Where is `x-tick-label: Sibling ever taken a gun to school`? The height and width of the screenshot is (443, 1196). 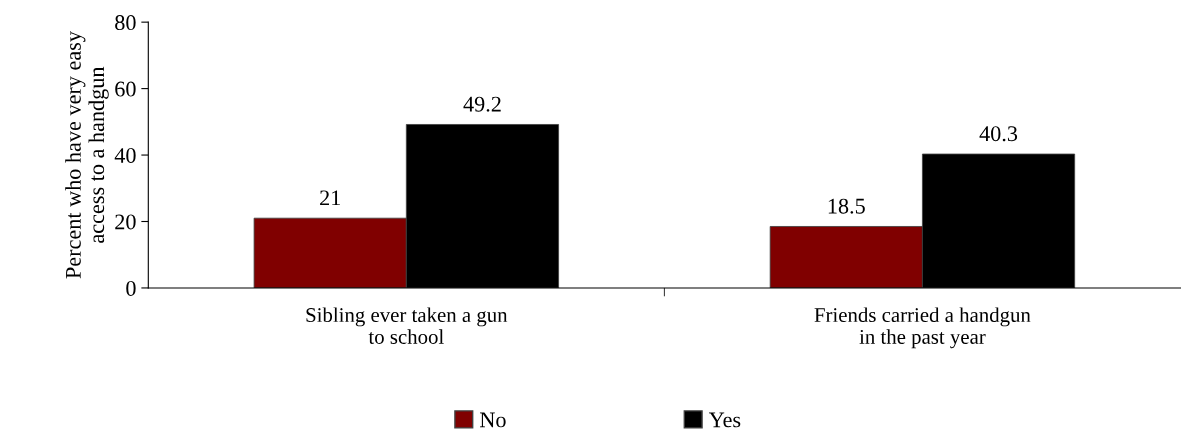
x-tick-label: Sibling ever taken a gun to school is located at coordinates (407, 325).